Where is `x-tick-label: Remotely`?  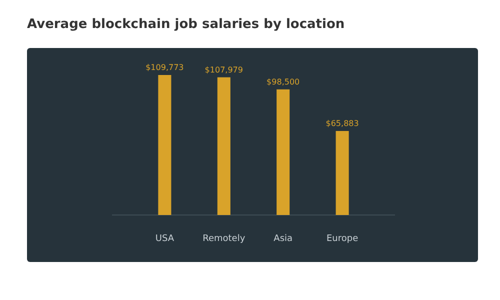 x-tick-label: Remotely is located at coordinates (224, 239).